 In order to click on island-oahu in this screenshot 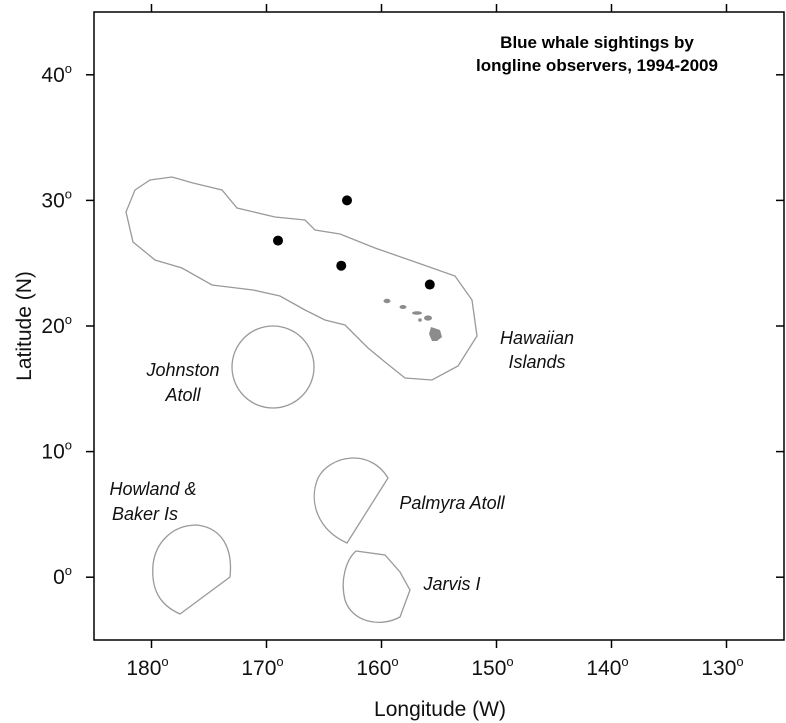, I will do `click(403, 307)`.